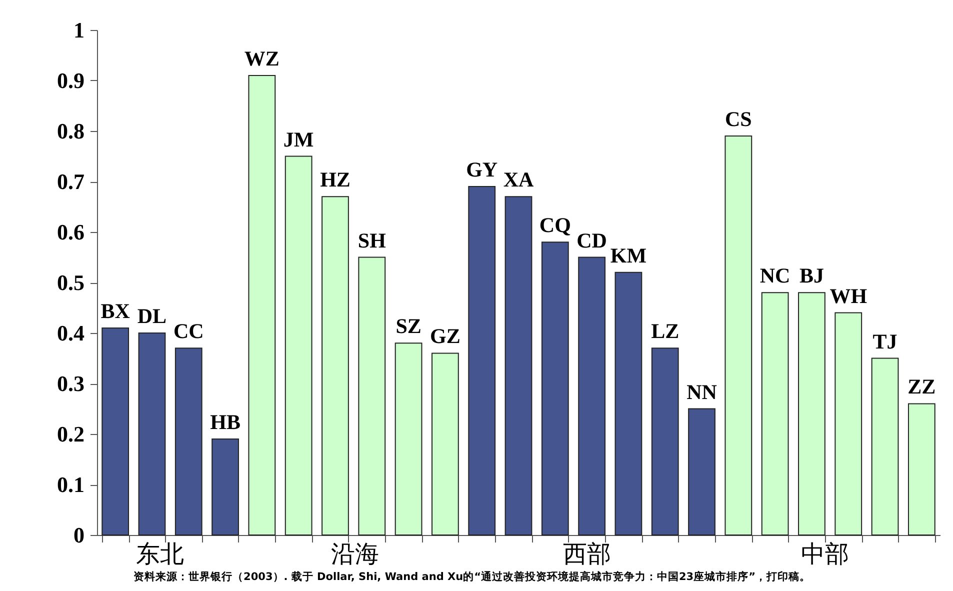 This screenshot has height=591, width=953. I want to click on x-tick-label: WZ, so click(262, 58).